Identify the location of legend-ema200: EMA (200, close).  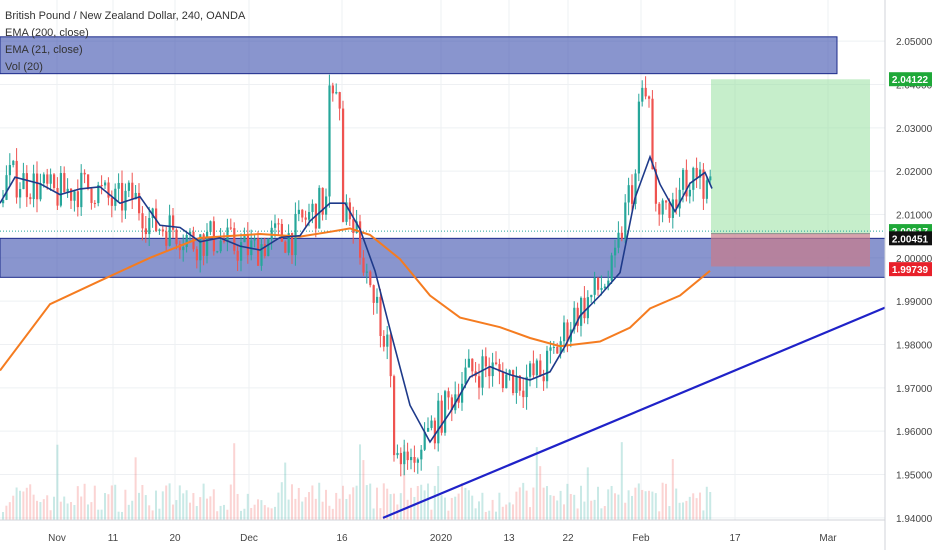
(47, 33).